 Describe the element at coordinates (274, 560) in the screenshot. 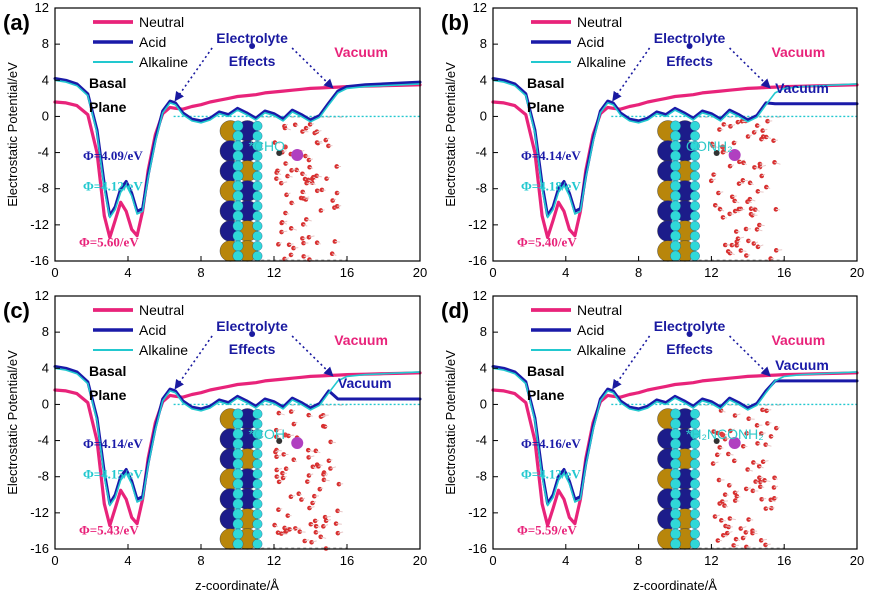

I see `x-tick-label: 12` at that location.